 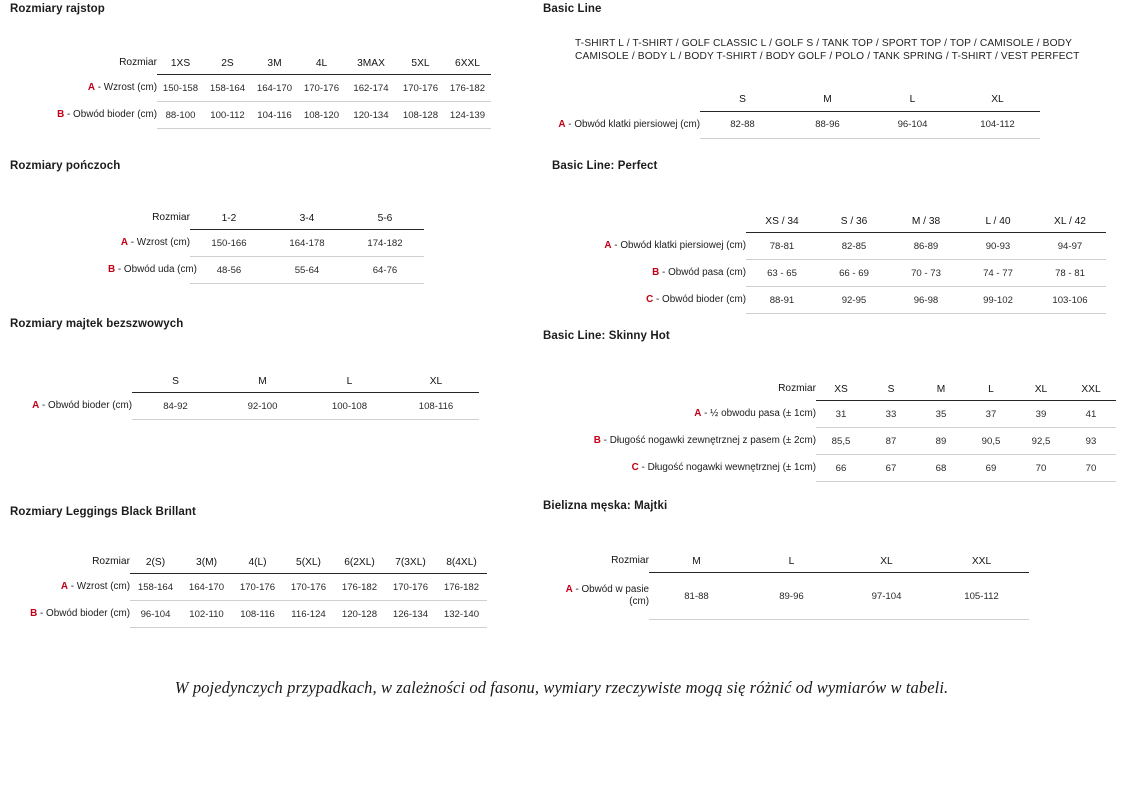 I want to click on row-label: C - Długość nogawki wewnętrznej (± 1cm), so click(x=679, y=468).